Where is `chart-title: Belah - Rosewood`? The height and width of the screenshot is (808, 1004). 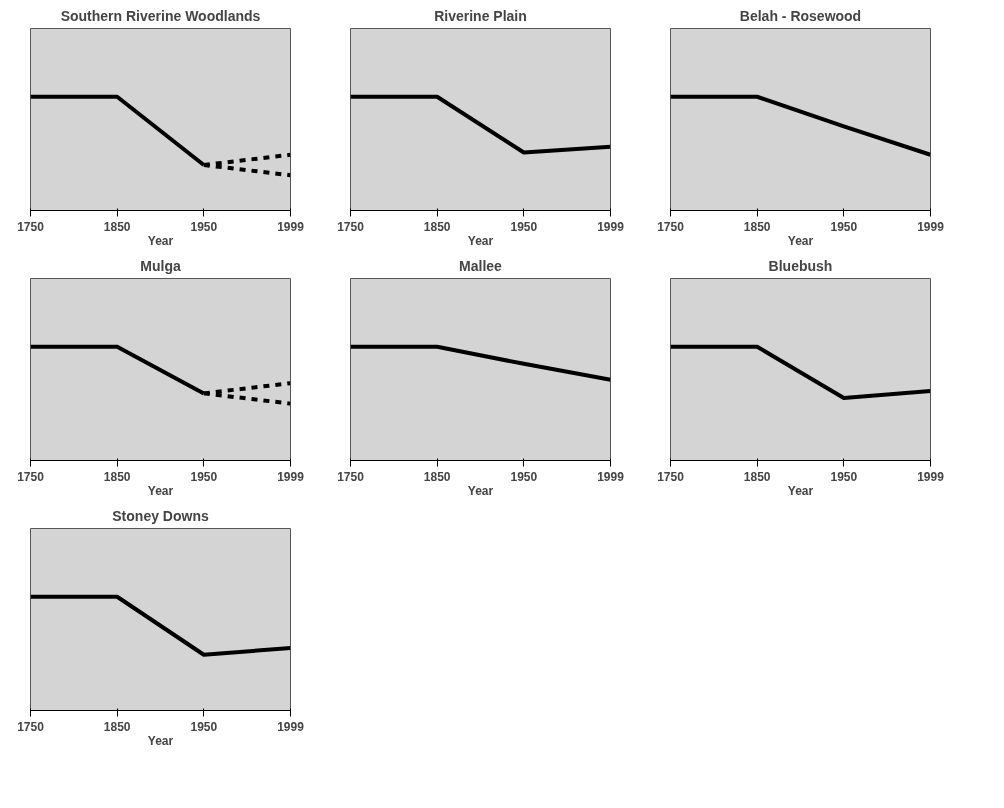
chart-title: Belah - Rosewood is located at coordinates (800, 15).